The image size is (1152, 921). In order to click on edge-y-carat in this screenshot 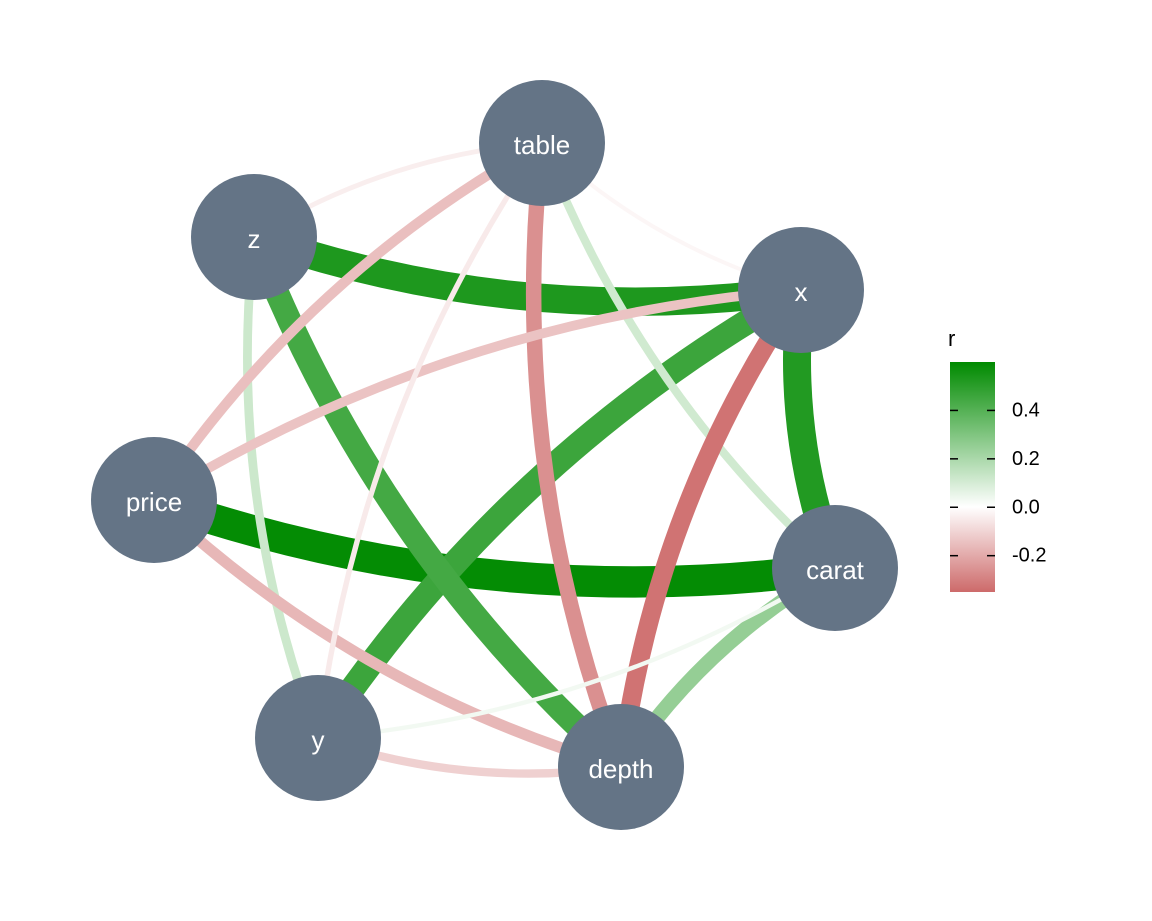, I will do `click(577, 653)`.